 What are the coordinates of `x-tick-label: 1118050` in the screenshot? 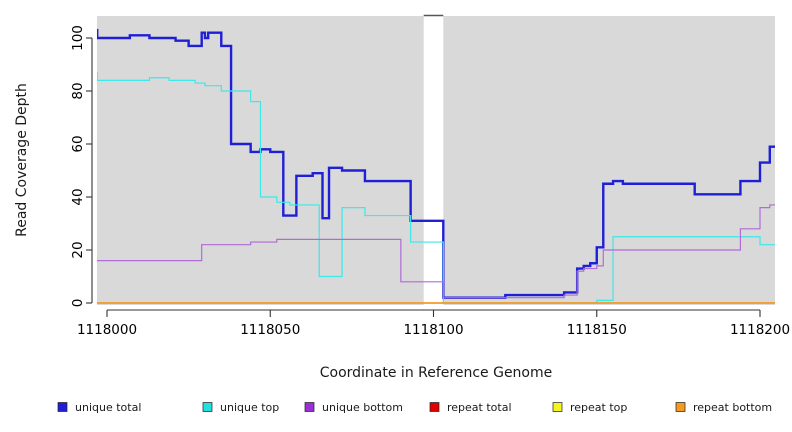 It's located at (270, 330).